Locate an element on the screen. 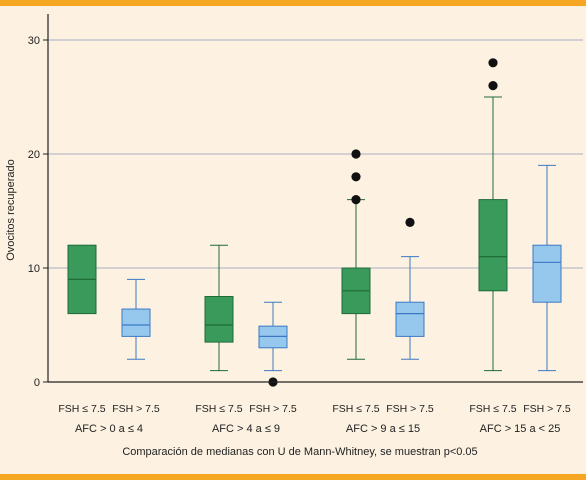 The height and width of the screenshot is (480, 586). top-frame-bar is located at coordinates (293, 3).